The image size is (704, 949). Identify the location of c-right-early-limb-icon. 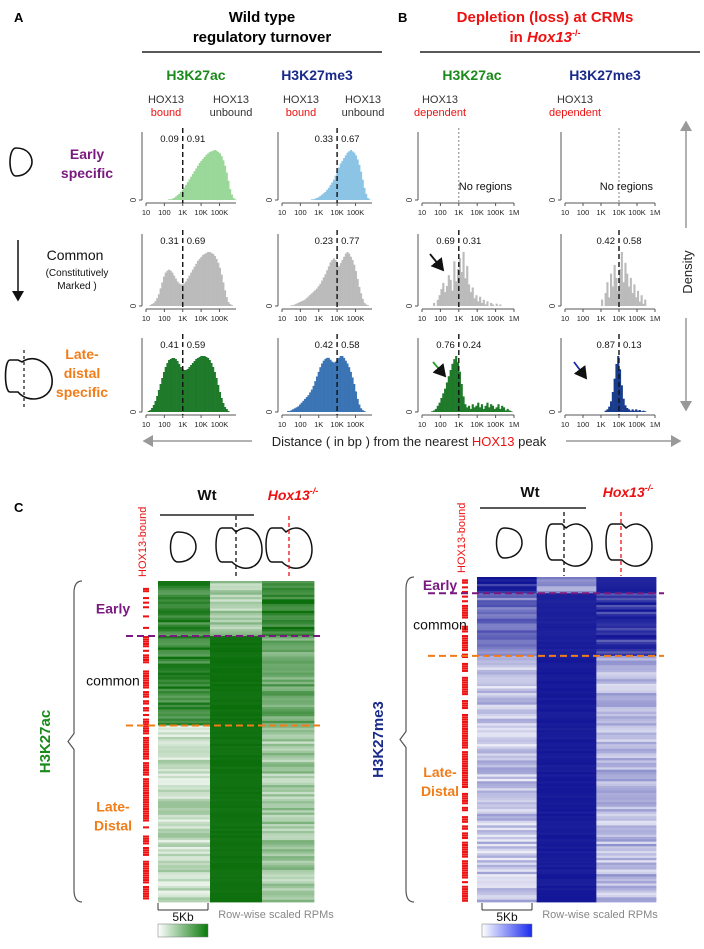
(509, 543).